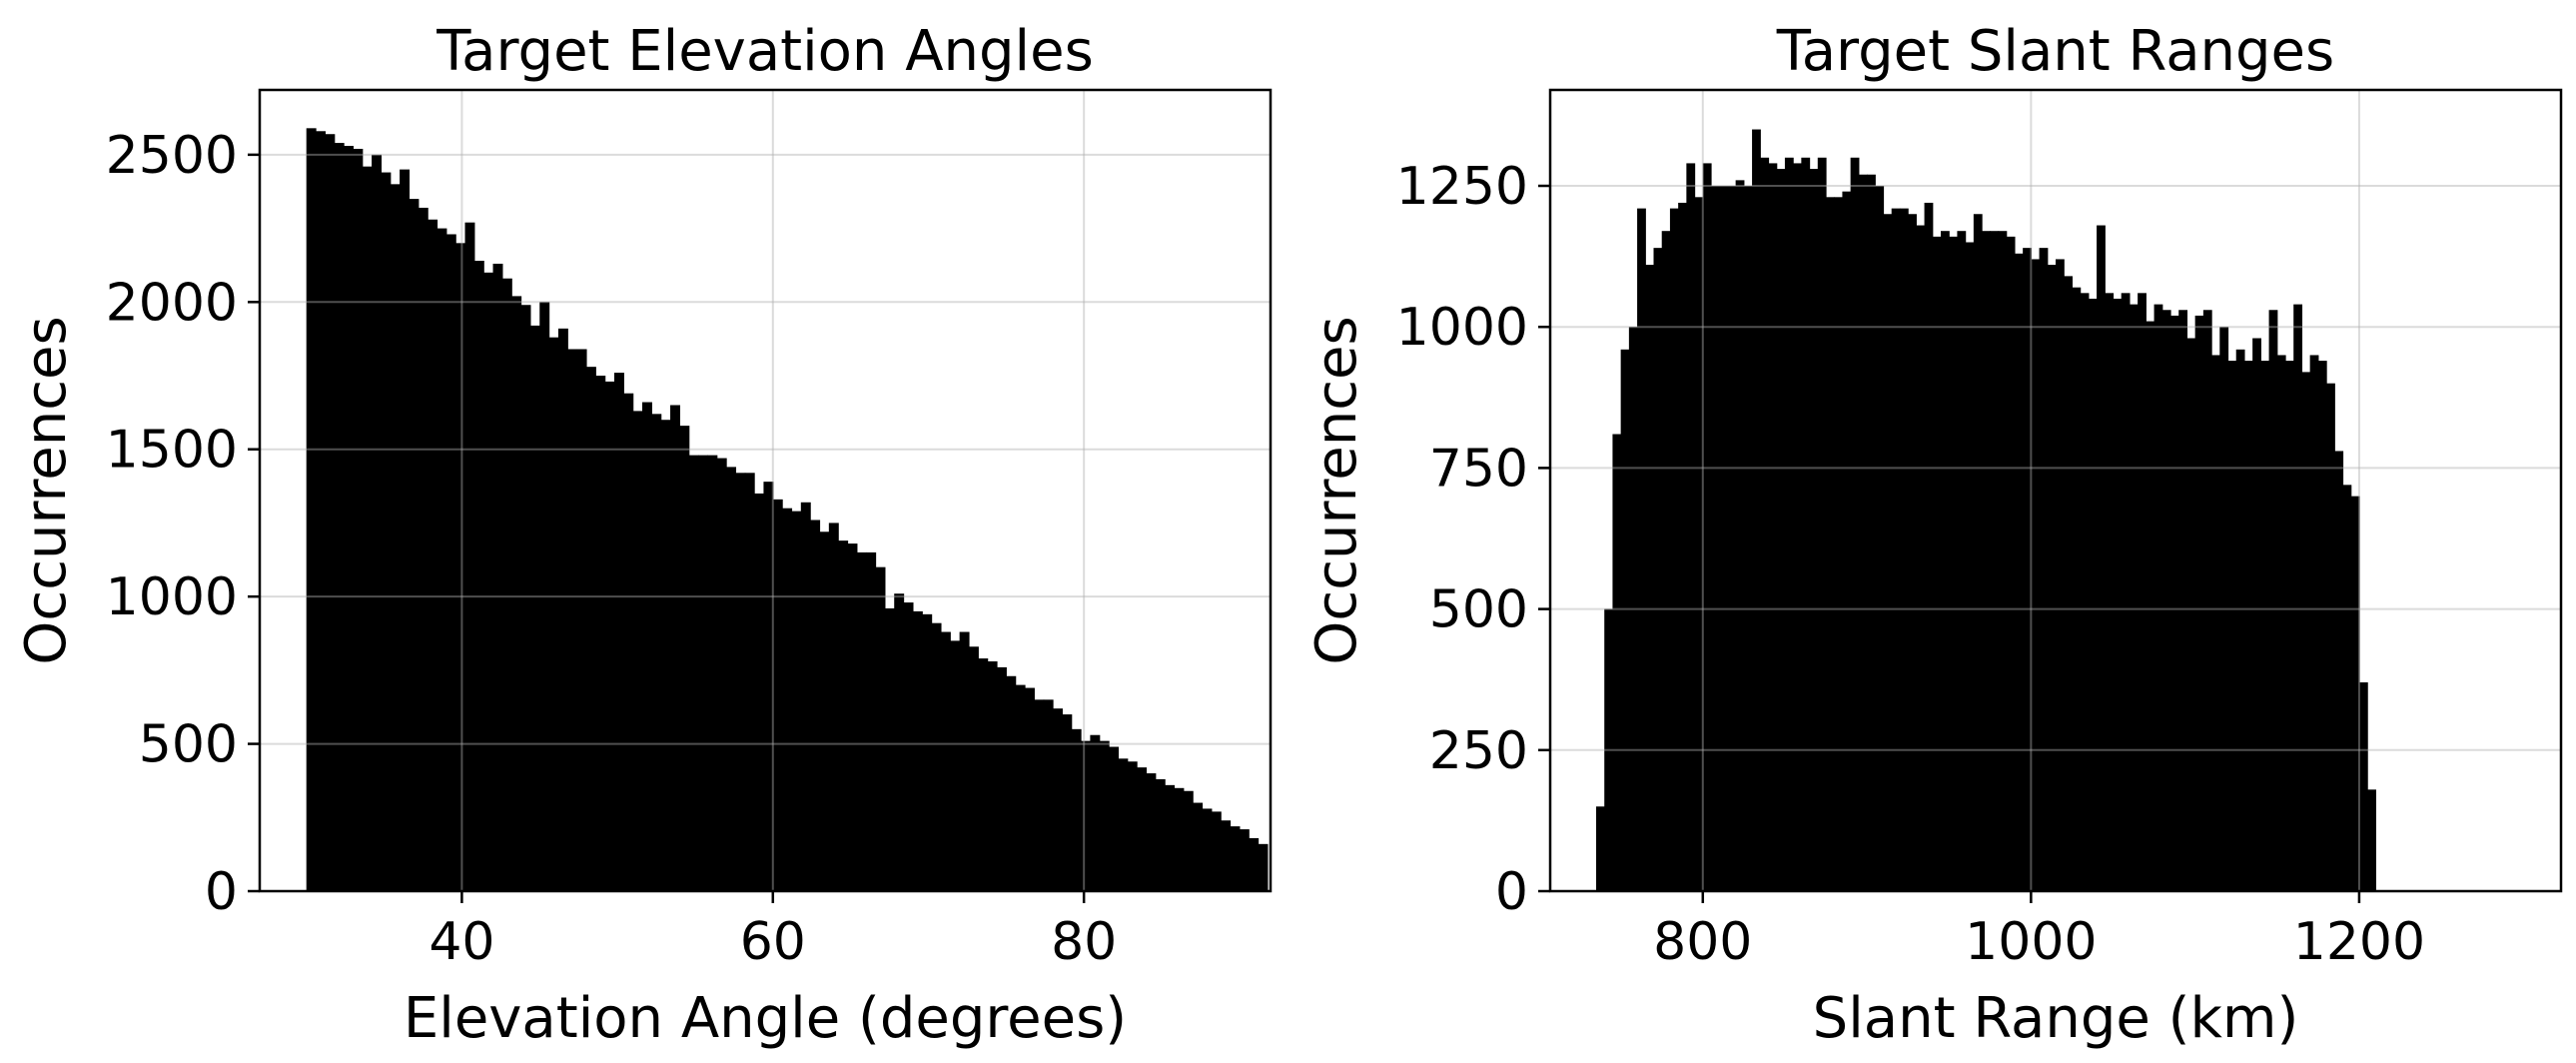  I want to click on chart-title: Target Elevation Angles, so click(765, 51).